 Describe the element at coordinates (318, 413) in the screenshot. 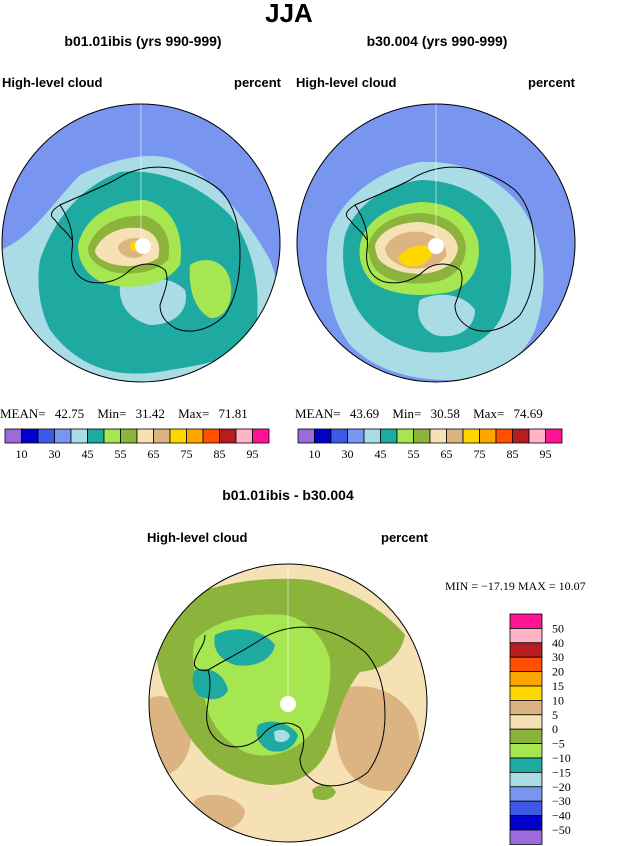

I see `panel2-mean-label: MEAN=` at that location.